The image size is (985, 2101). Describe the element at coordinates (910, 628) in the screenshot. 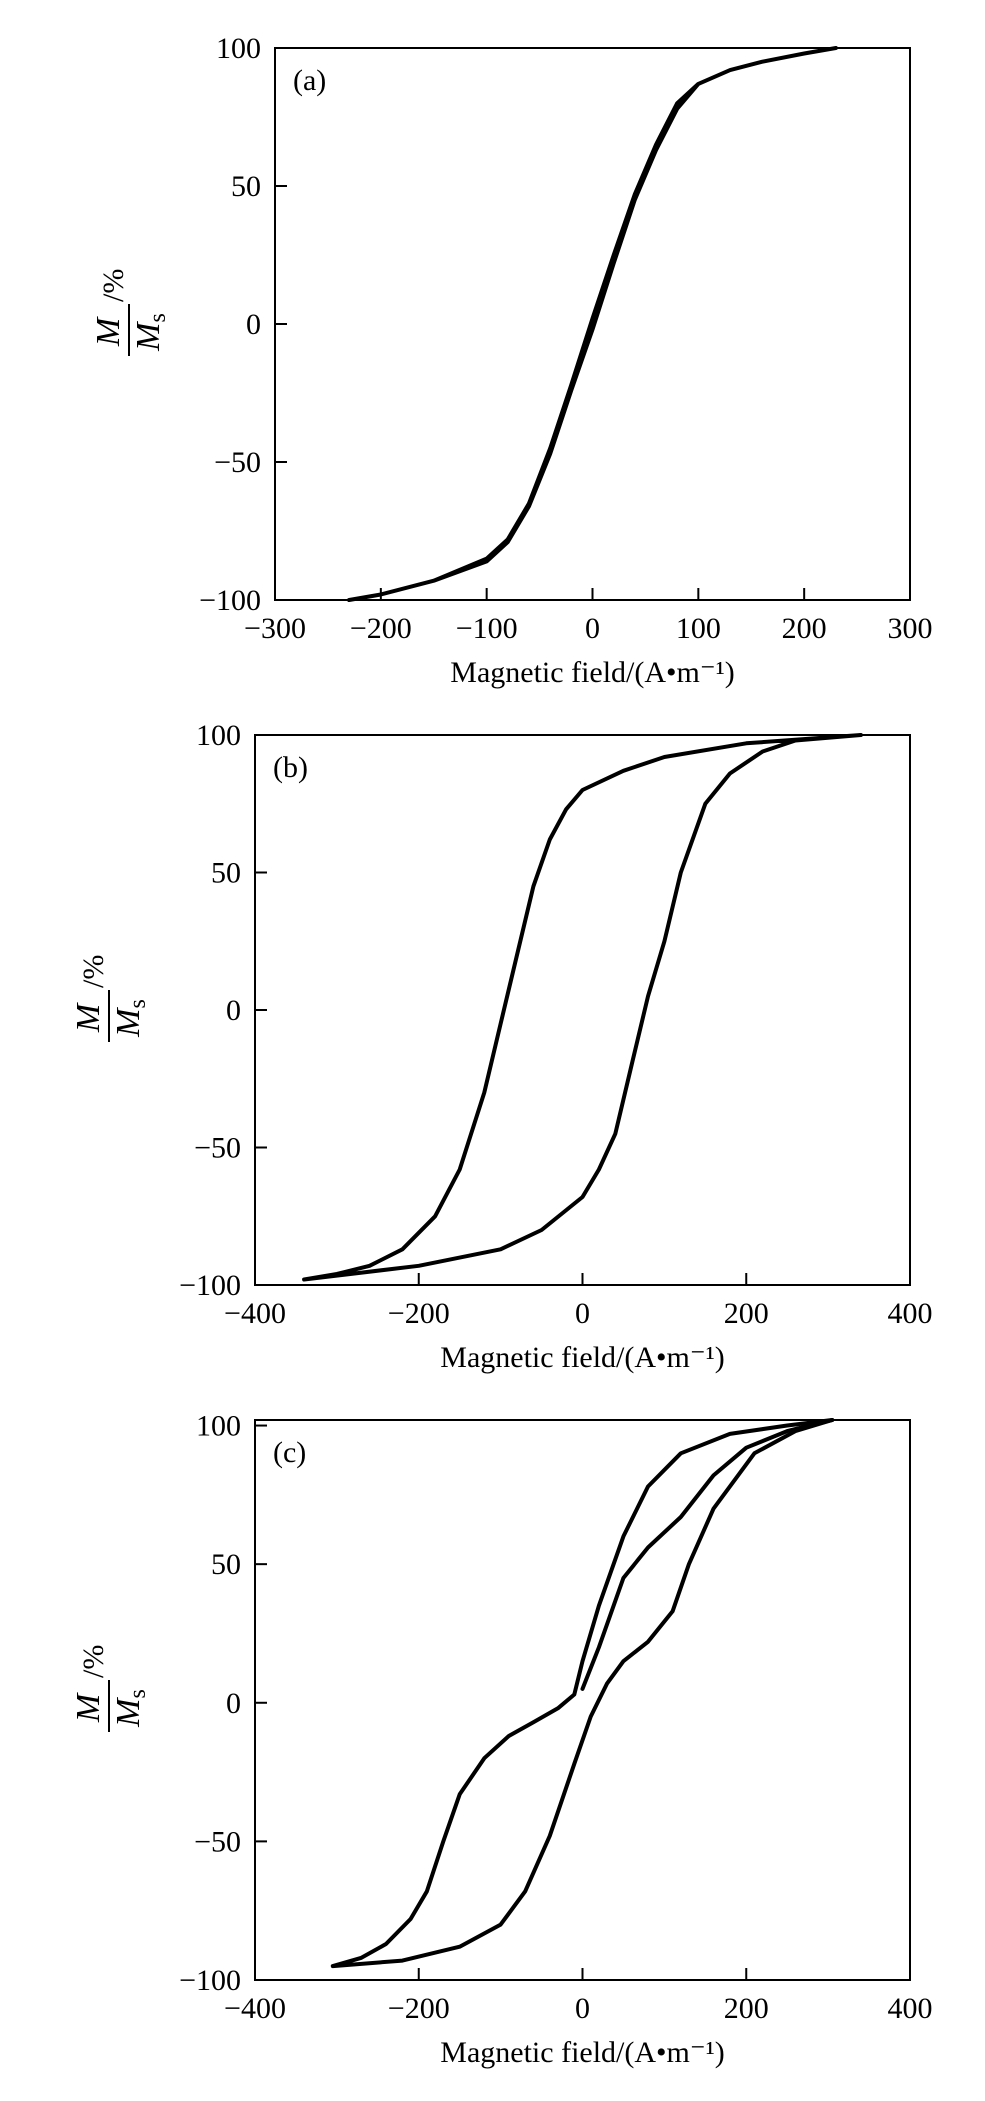

I see `x-tick-label: 300` at that location.